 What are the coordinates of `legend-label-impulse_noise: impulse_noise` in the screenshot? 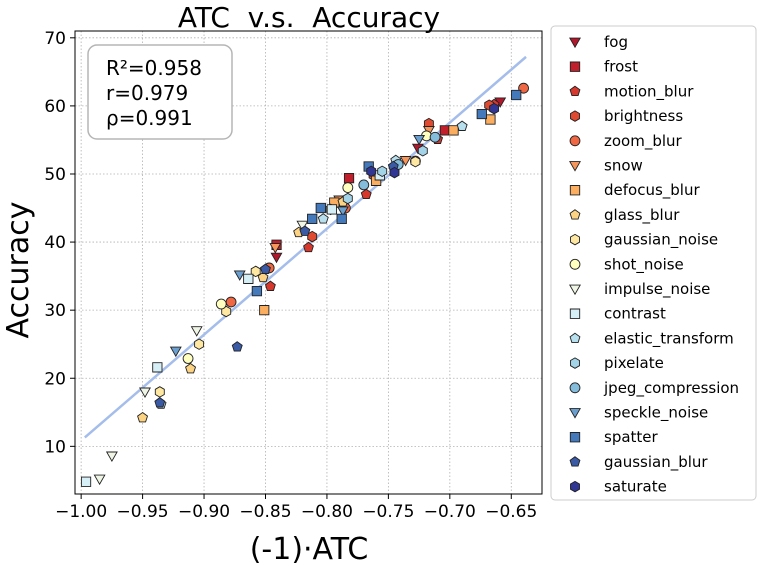 It's located at (657, 289).